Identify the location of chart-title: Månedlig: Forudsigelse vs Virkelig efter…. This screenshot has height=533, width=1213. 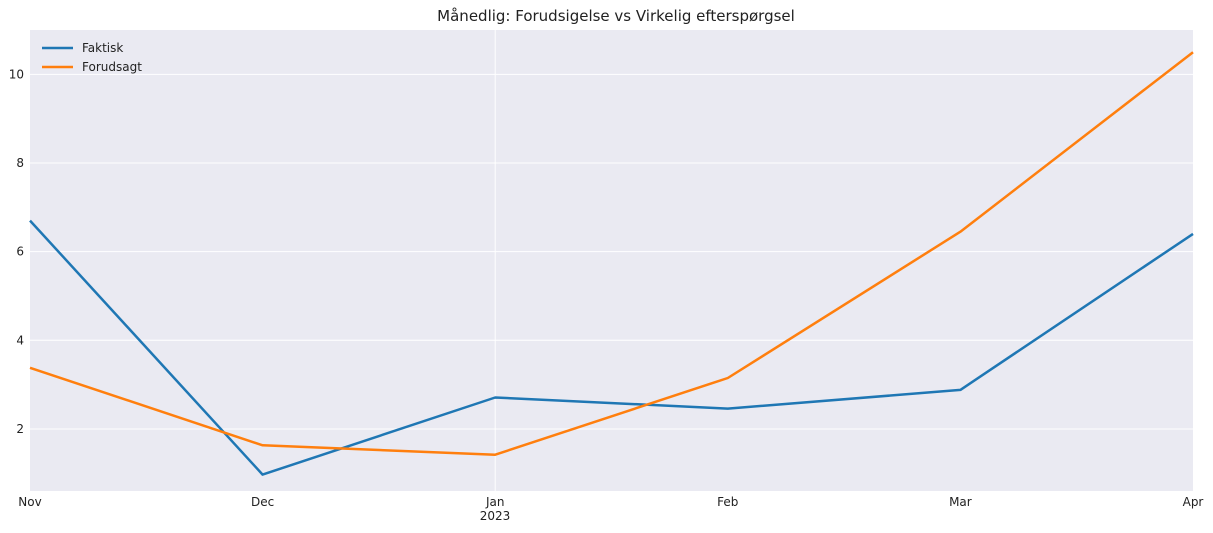
(616, 16).